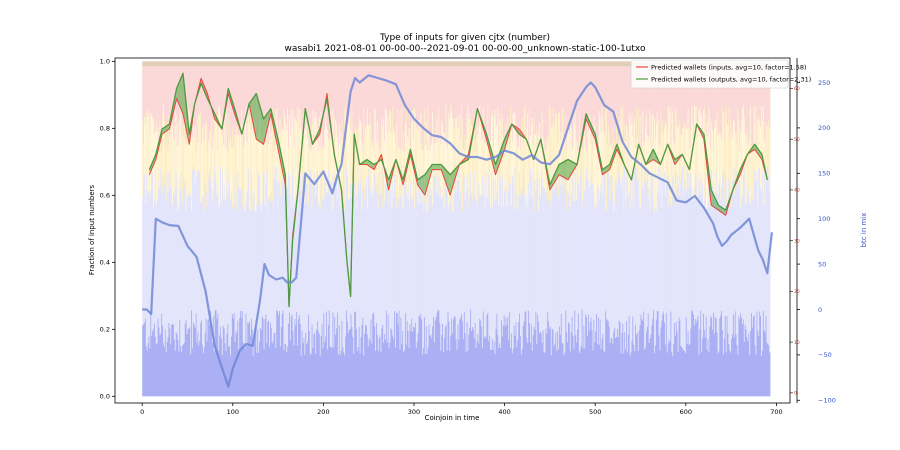 This screenshot has width=900, height=450. What do you see at coordinates (758, 152) in the screenshot?
I see `difference-segment` at bounding box center [758, 152].